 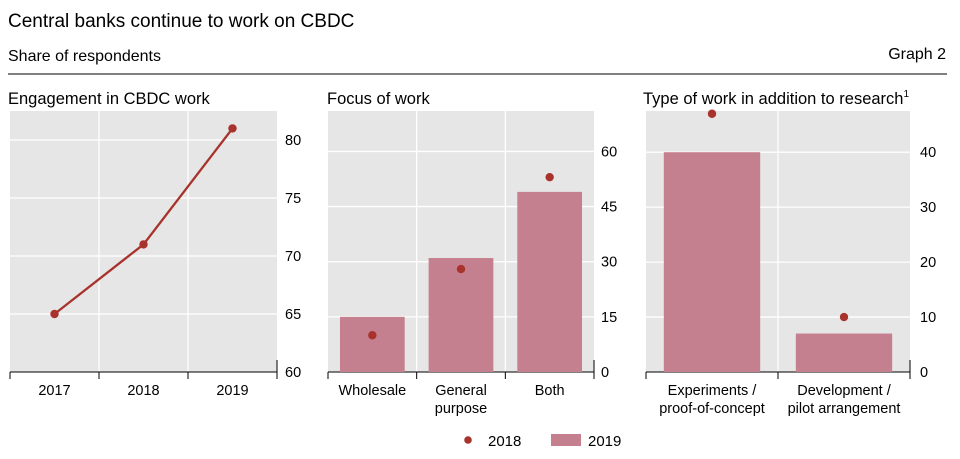 I want to click on xtick-label-engagement: 2017, so click(x=54, y=391).